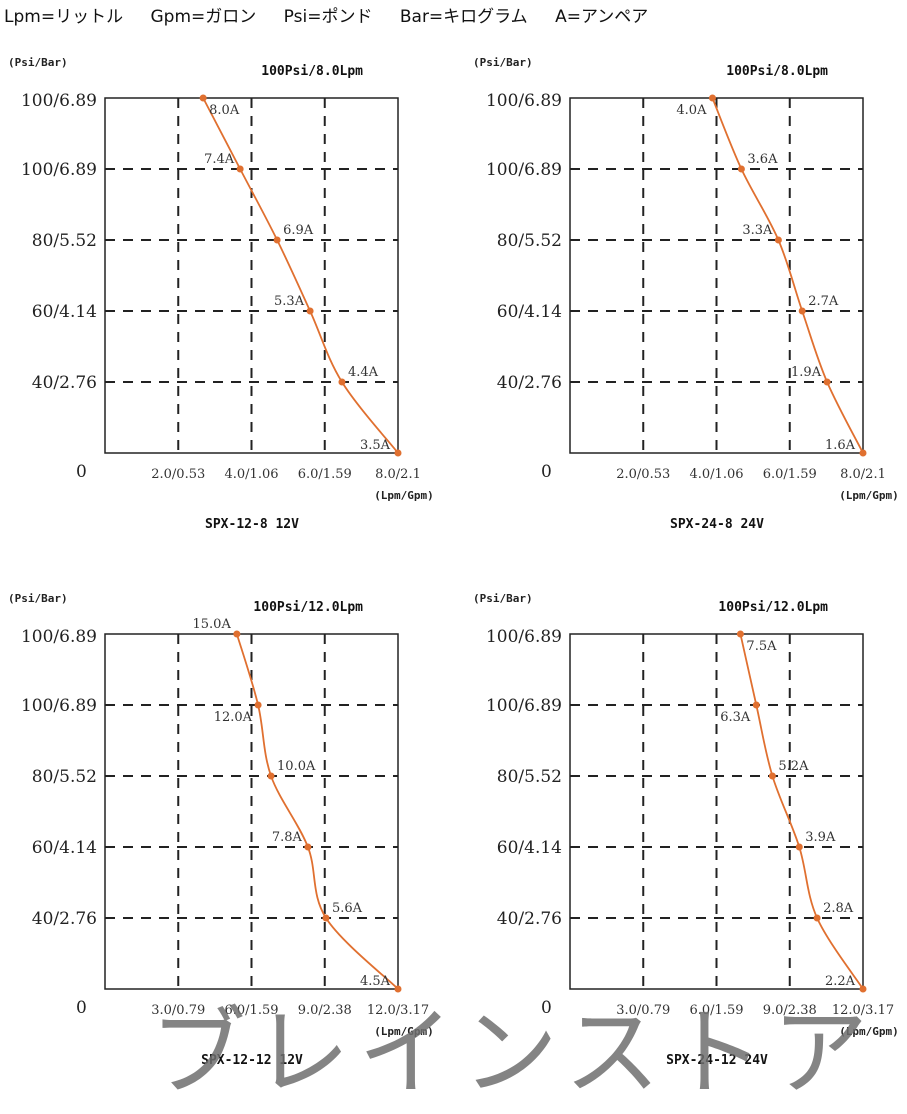  Describe the element at coordinates (252, 524) in the screenshot. I see `chart-caption: SPX-12-8 12V` at that location.